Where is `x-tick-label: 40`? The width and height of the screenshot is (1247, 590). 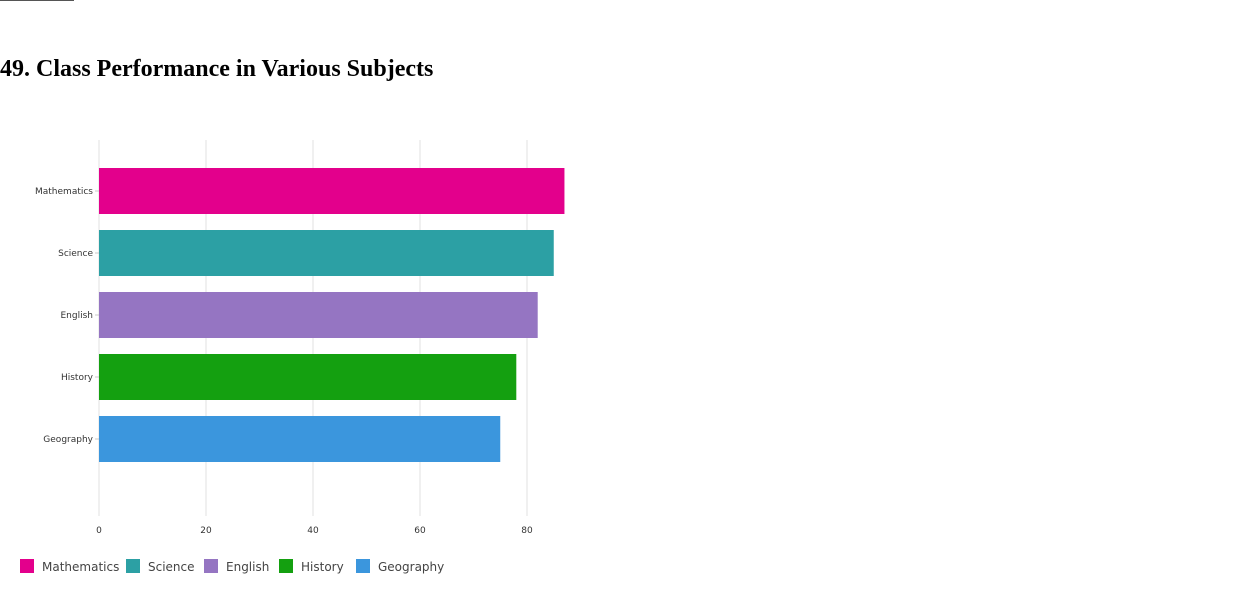 x-tick-label: 40 is located at coordinates (313, 531).